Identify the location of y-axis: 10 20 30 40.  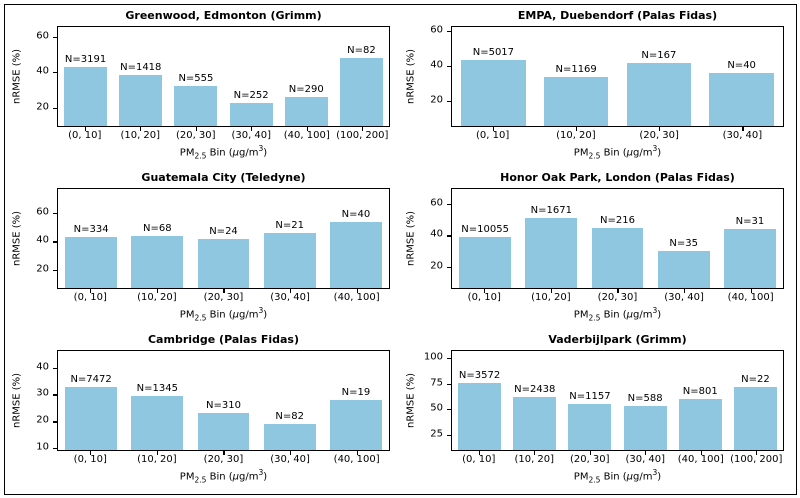
(40, 401).